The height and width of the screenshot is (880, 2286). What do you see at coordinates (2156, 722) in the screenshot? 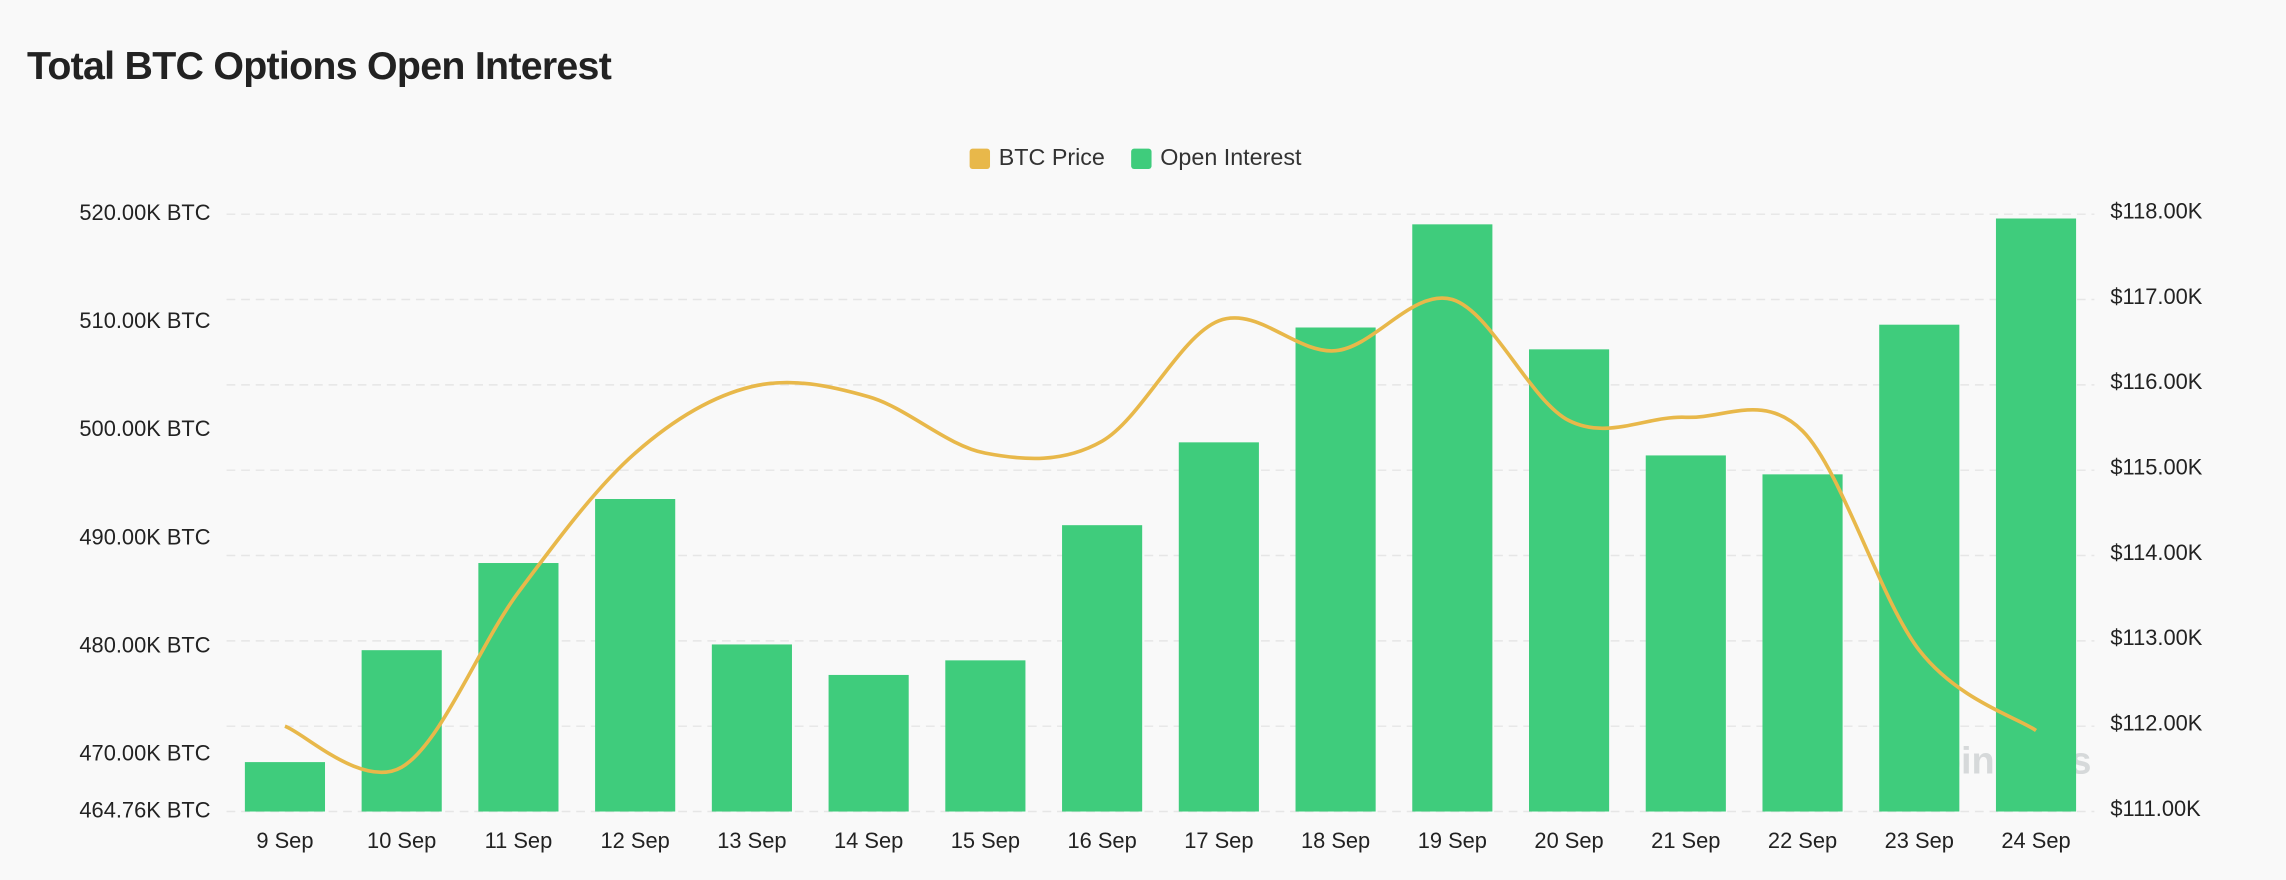
I see `y2-tick-label: $112.00K` at bounding box center [2156, 722].